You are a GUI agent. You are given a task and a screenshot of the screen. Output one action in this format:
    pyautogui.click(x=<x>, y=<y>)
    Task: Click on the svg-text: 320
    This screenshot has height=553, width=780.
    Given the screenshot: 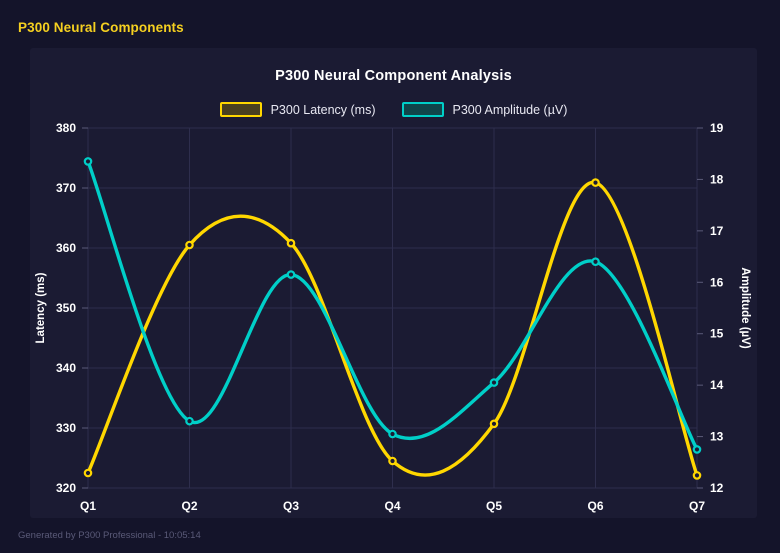 What is the action you would take?
    pyautogui.click(x=66, y=488)
    